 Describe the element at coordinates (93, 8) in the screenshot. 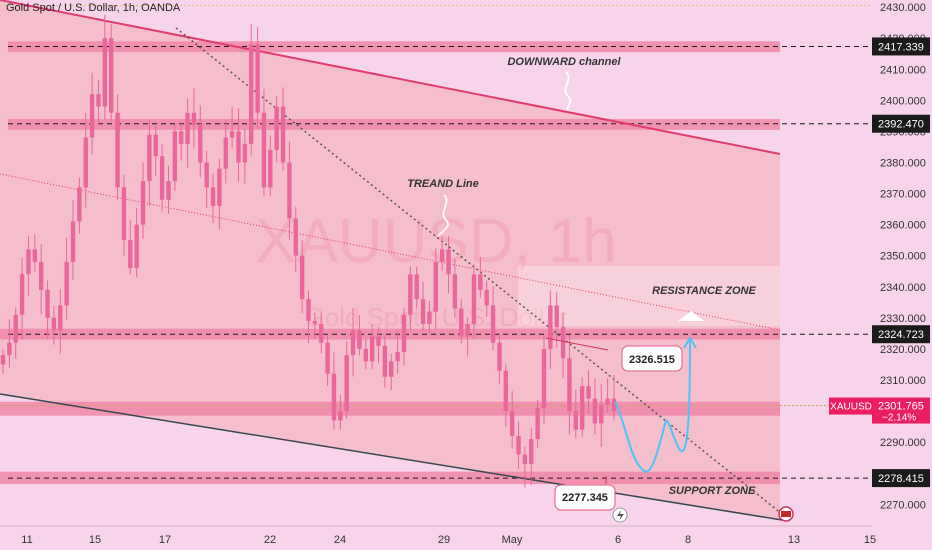

I see `chart-title: Gold Spot / U.S. Dollar, 1h, OANDA` at that location.